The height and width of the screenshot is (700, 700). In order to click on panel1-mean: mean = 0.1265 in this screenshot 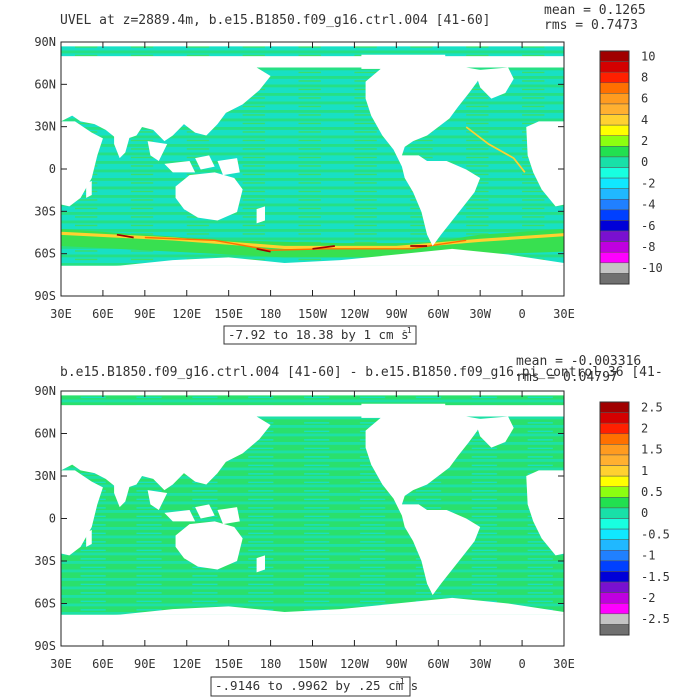, I will do `click(595, 10)`.